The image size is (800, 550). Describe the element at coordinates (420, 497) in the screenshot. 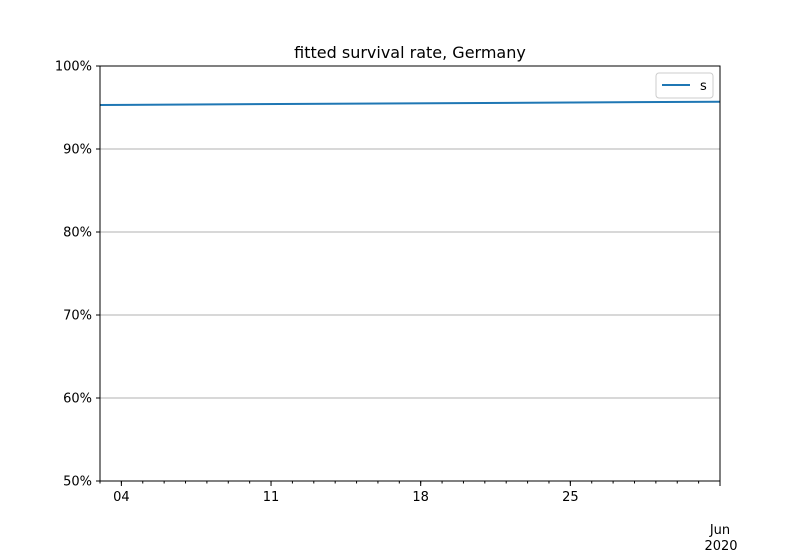

I see `x-tick-label: 18` at that location.